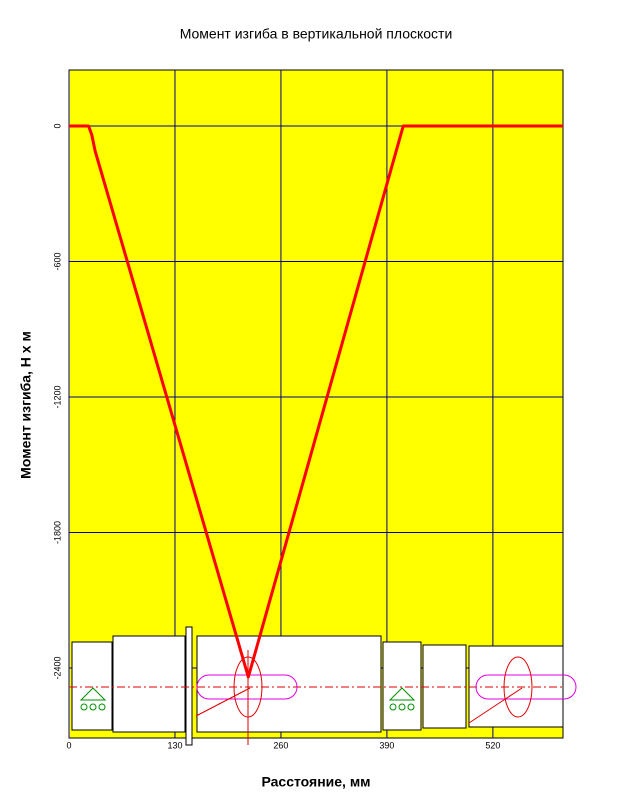  I want to click on y-tick-label: -1800, so click(57, 532).